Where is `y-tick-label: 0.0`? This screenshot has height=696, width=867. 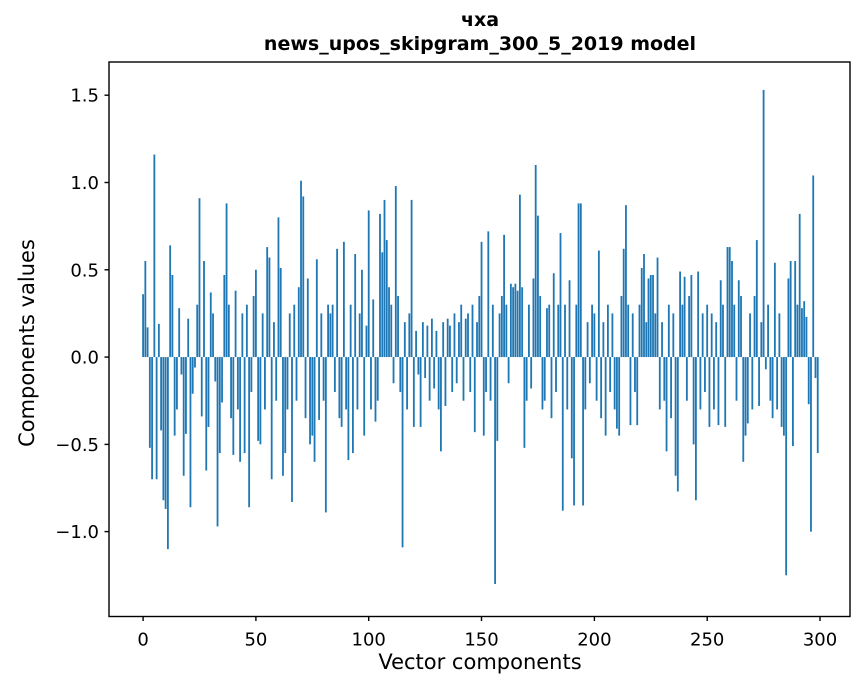 y-tick-label: 0.0 is located at coordinates (84, 358).